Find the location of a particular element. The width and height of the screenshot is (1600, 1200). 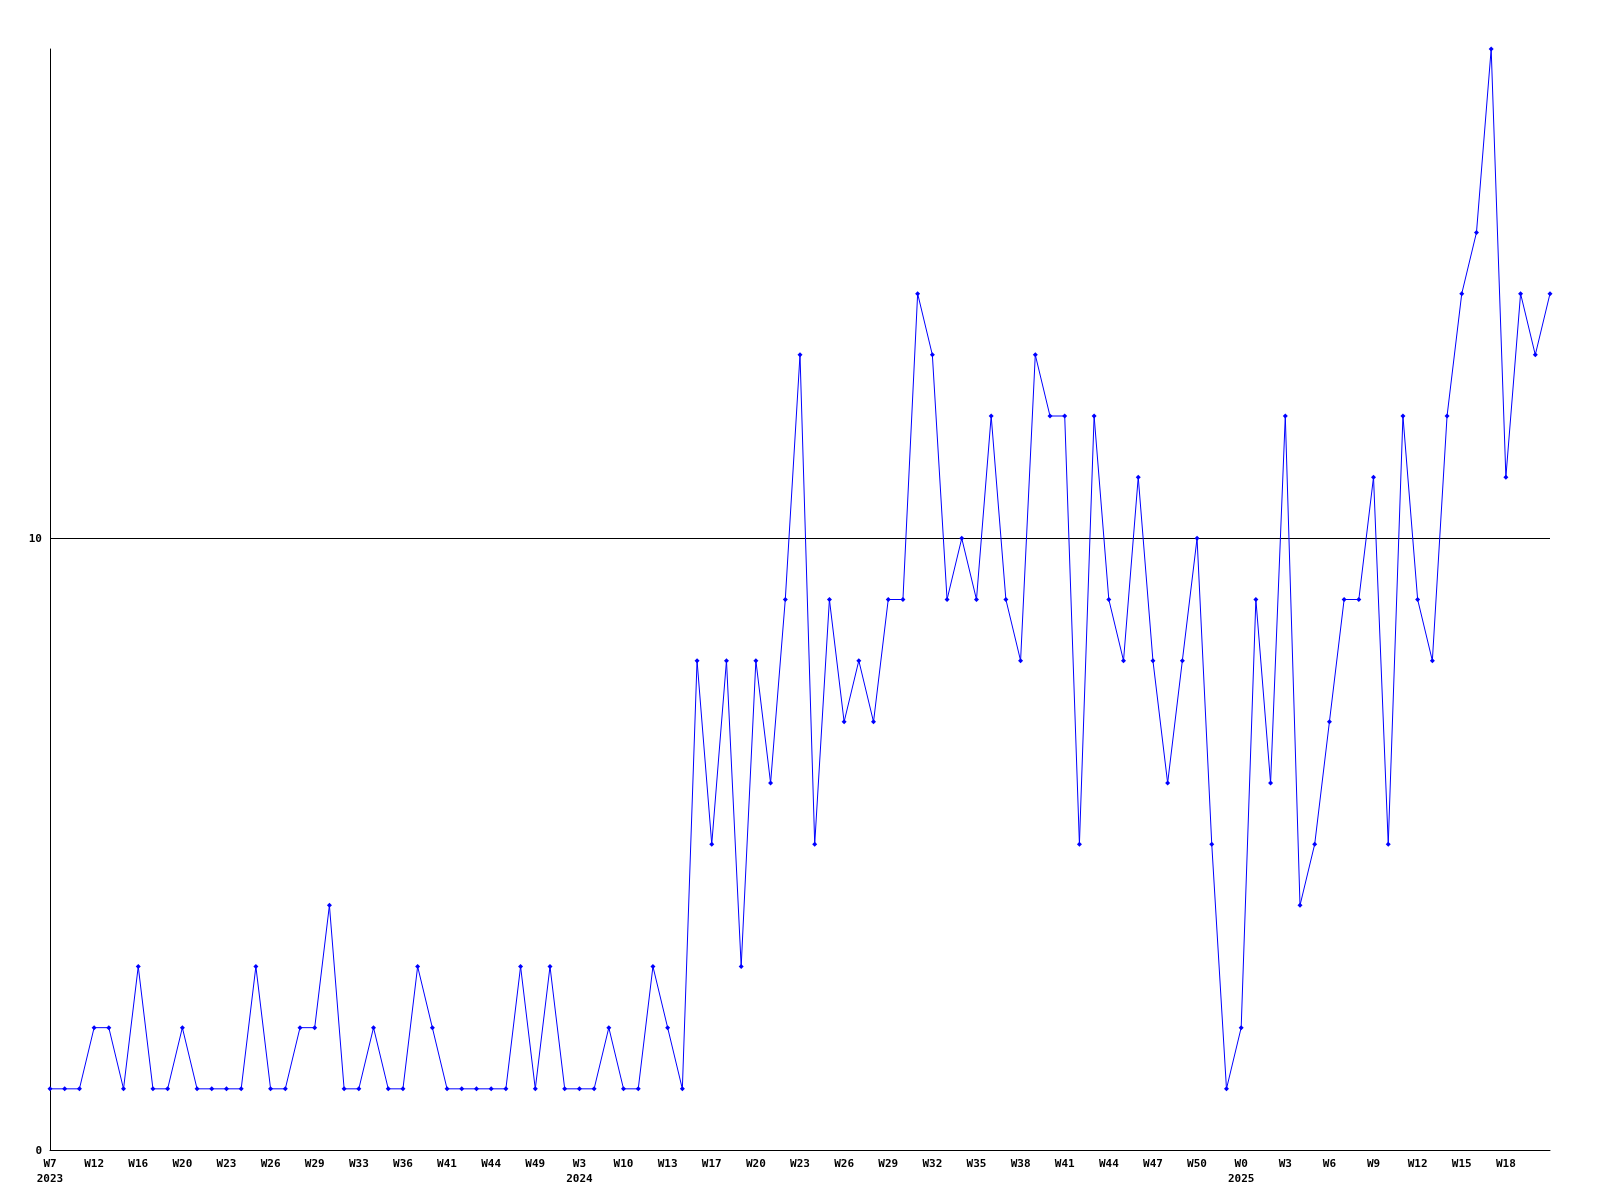

x-tick-label: W10 is located at coordinates (623, 1163).